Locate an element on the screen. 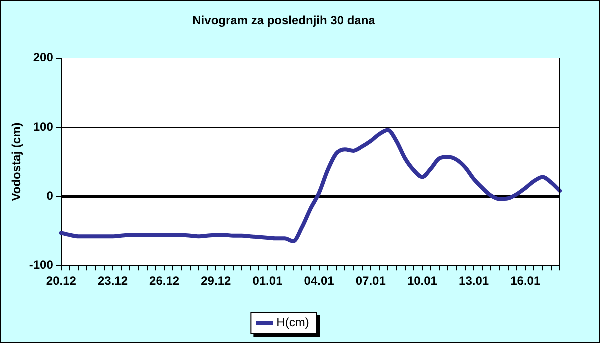  x-tick-label: 29.12 is located at coordinates (216, 281).